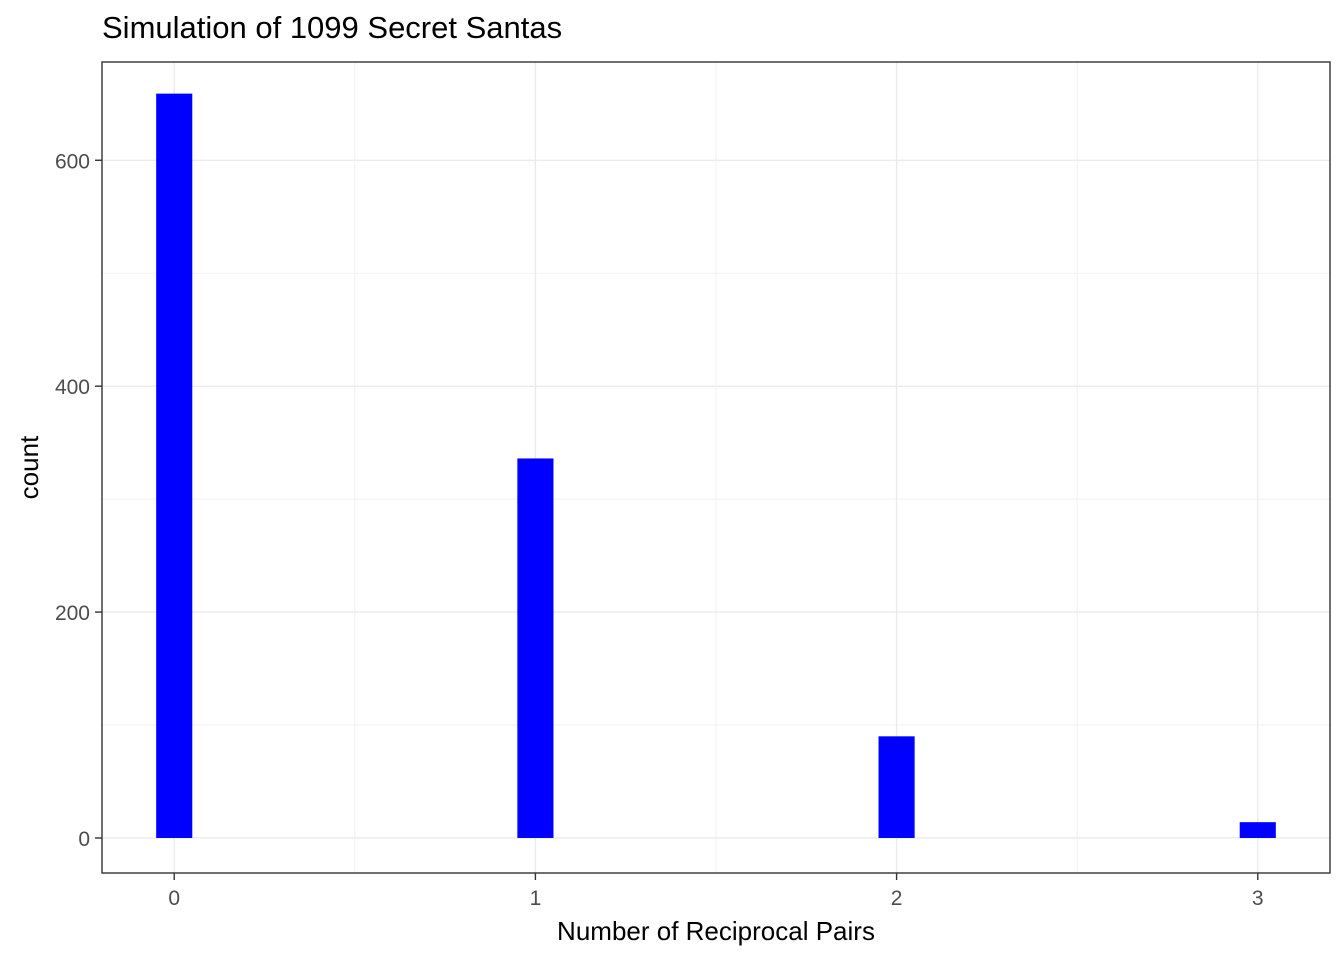 The image size is (1344, 960). I want to click on x-tick-label: 1, so click(536, 898).